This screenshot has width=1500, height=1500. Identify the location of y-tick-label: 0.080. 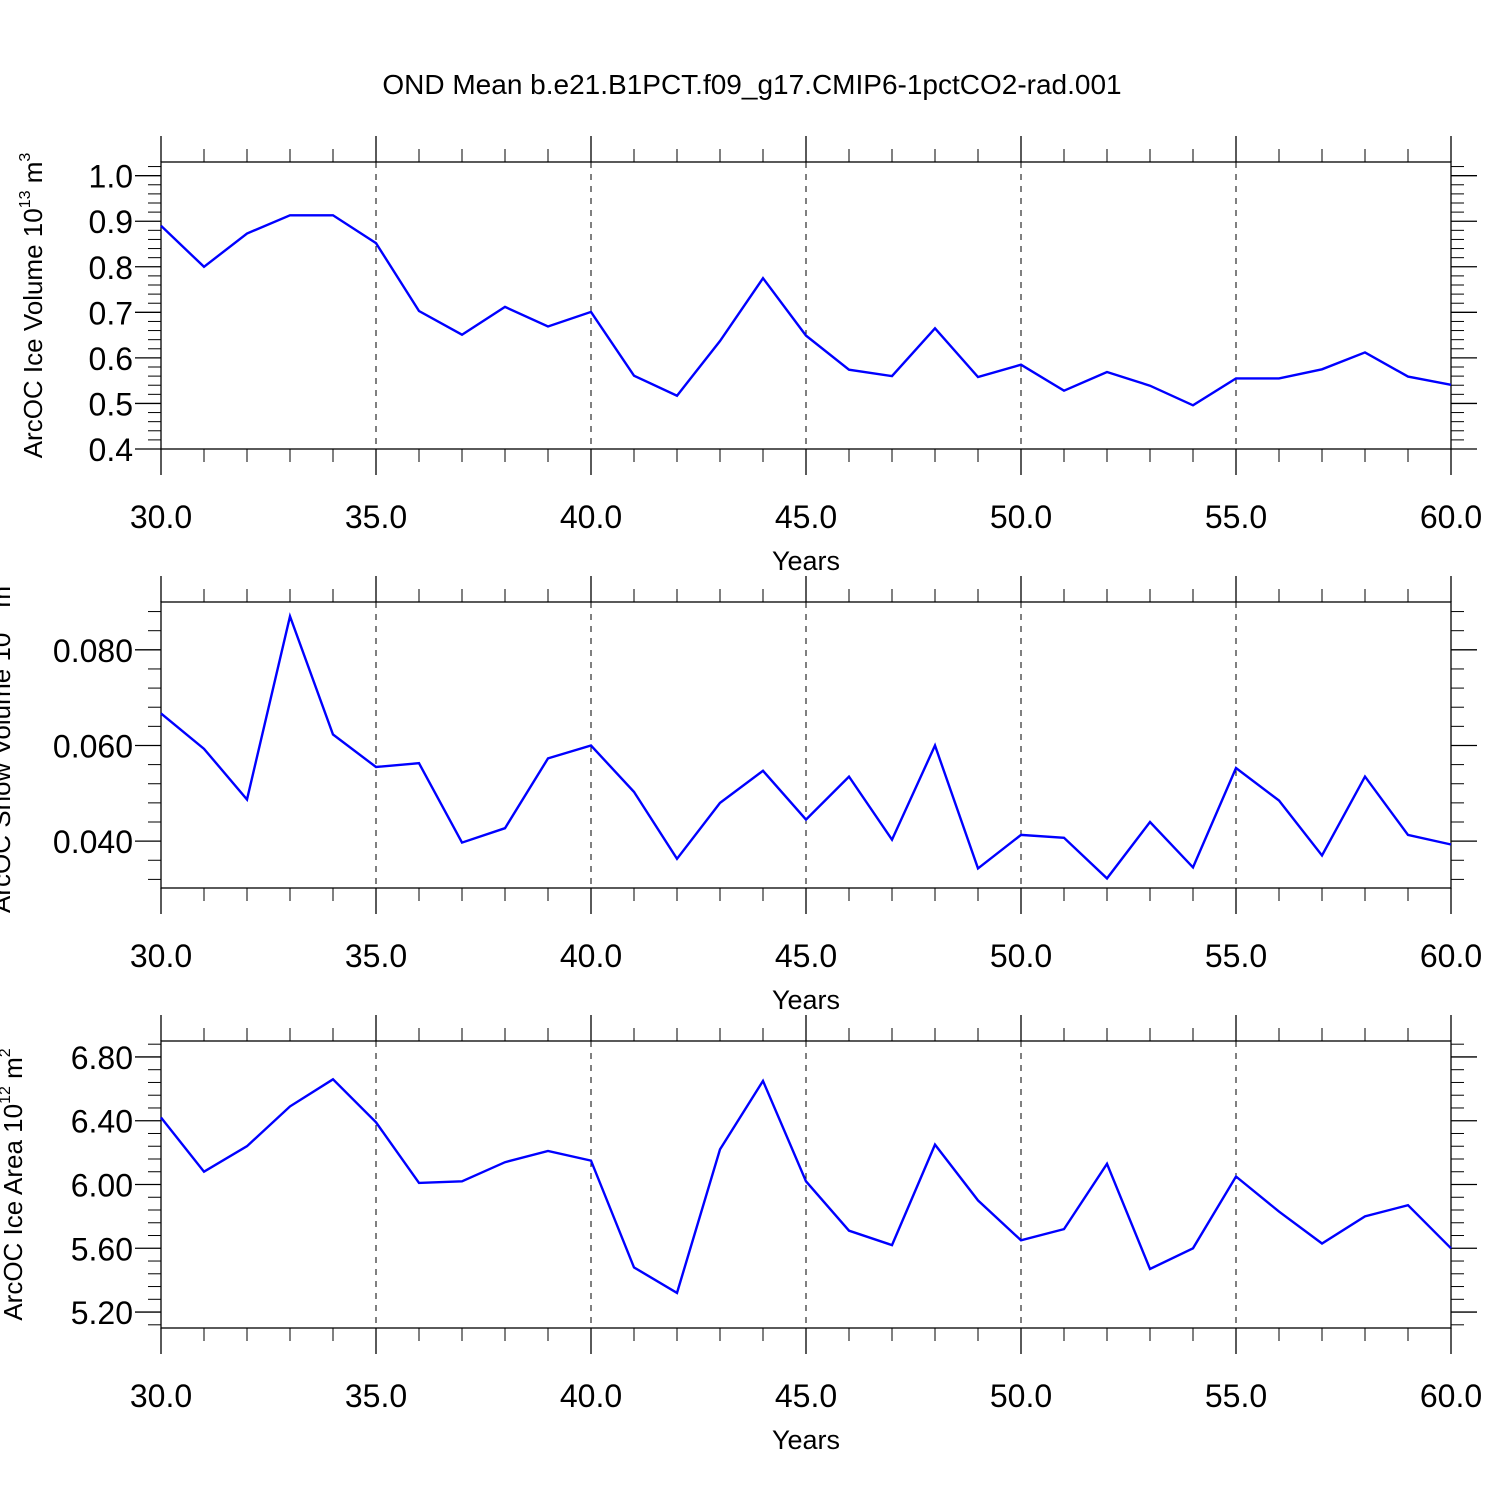
(93, 651).